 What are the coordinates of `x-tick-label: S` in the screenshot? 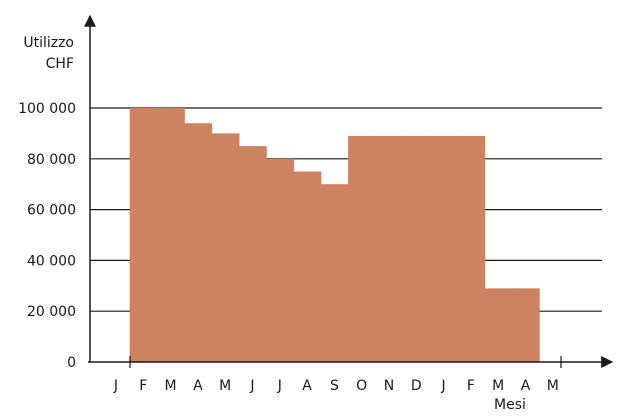 It's located at (334, 386).